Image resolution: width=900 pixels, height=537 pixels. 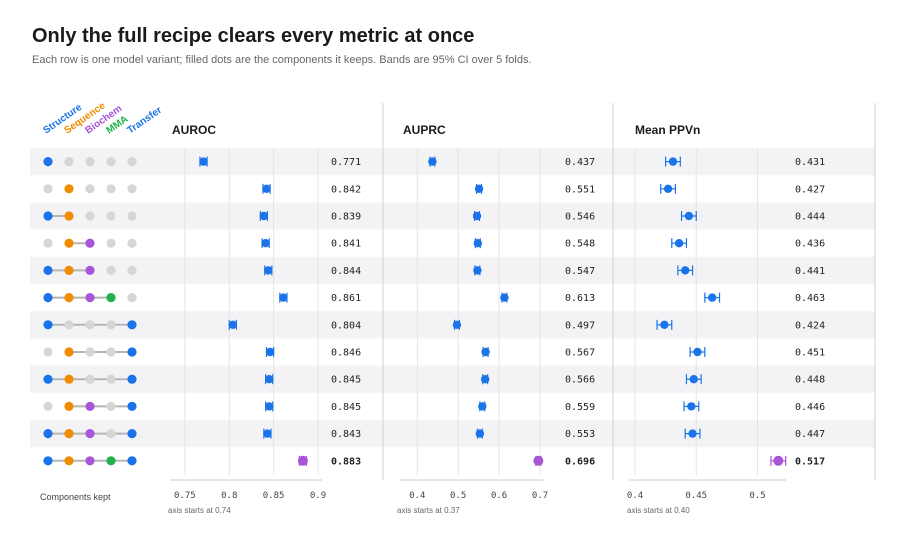 What do you see at coordinates (580, 189) in the screenshot?
I see `value-label: 0.551` at bounding box center [580, 189].